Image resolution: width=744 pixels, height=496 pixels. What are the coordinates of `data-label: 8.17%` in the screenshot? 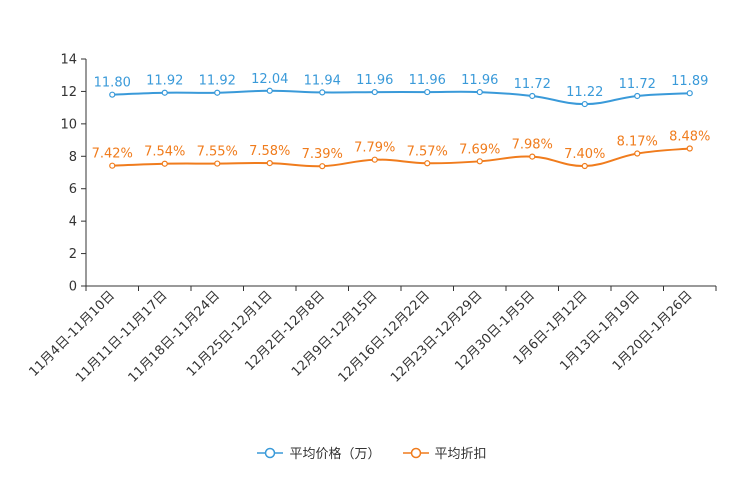 It's located at (637, 142).